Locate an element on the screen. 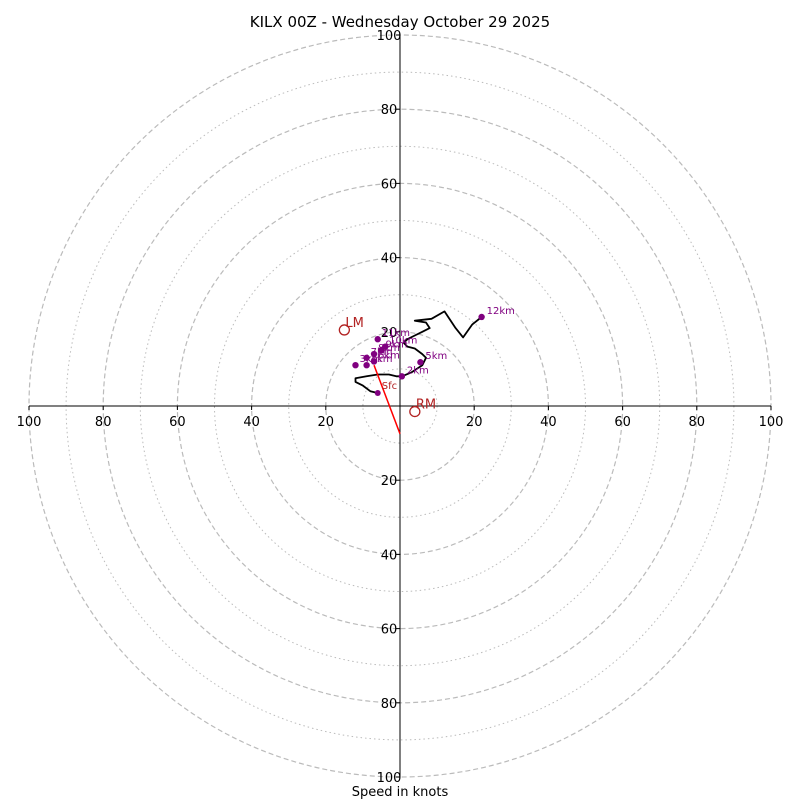 This screenshot has width=800, height=800. hodograph-trace is located at coordinates (418, 372).